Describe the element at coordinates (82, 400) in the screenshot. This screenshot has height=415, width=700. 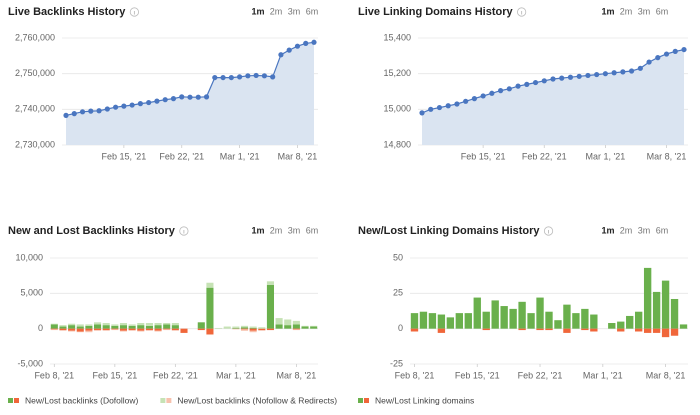
I see `legend-label: New/Lost backlinks (Dofollow)` at that location.